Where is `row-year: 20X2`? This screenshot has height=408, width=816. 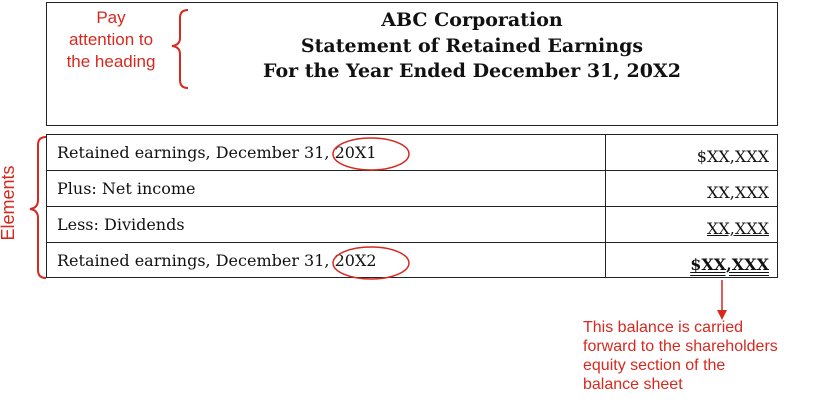
row-year: 20X2 is located at coordinates (355, 260).